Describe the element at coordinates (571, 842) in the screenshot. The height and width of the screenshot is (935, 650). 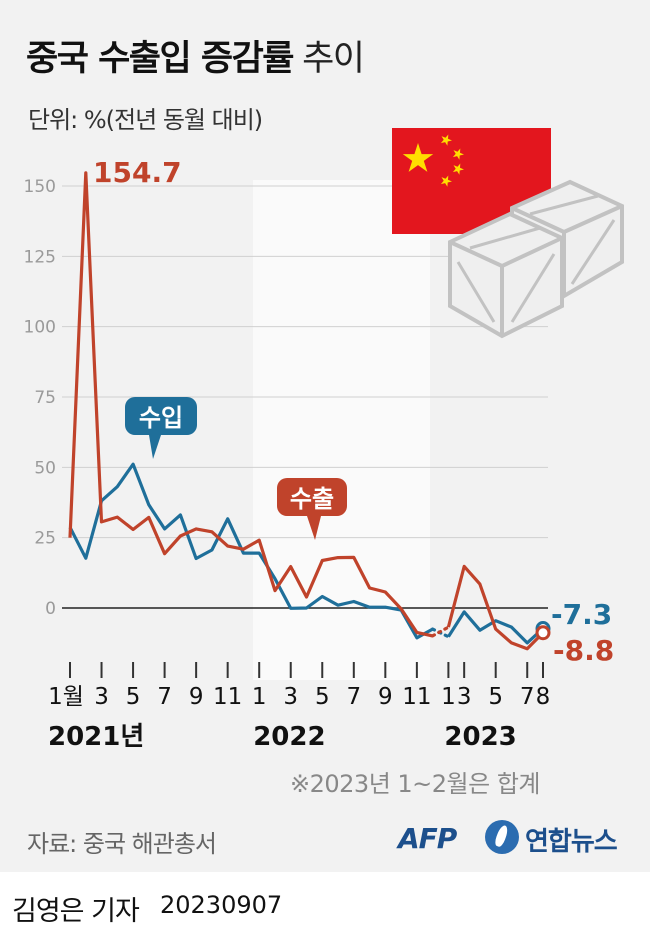
I see `yonhap-text: 연합뉴스` at that location.